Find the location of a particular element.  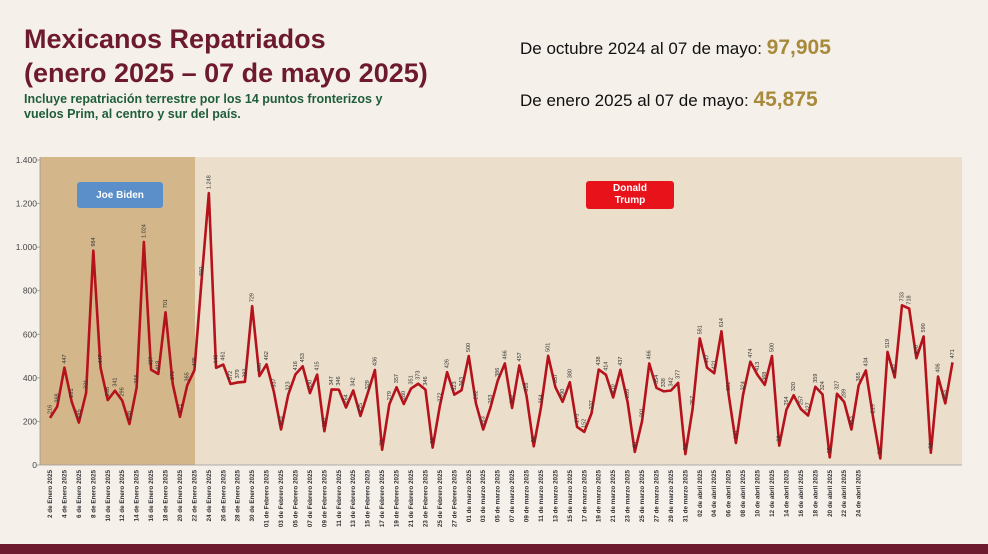

x-tick-label: 04 de abril 2025 is located at coordinates (714, 493).